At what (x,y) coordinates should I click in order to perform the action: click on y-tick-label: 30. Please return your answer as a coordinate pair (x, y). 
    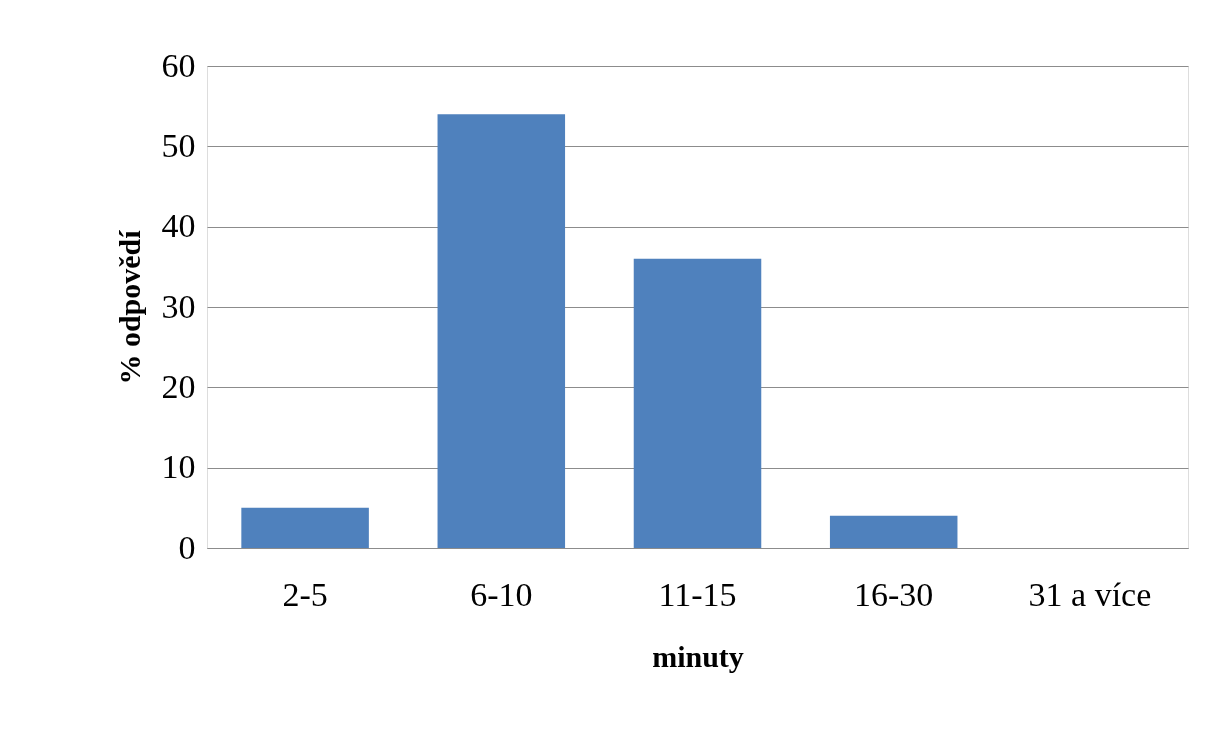
    Looking at the image, I should click on (178, 306).